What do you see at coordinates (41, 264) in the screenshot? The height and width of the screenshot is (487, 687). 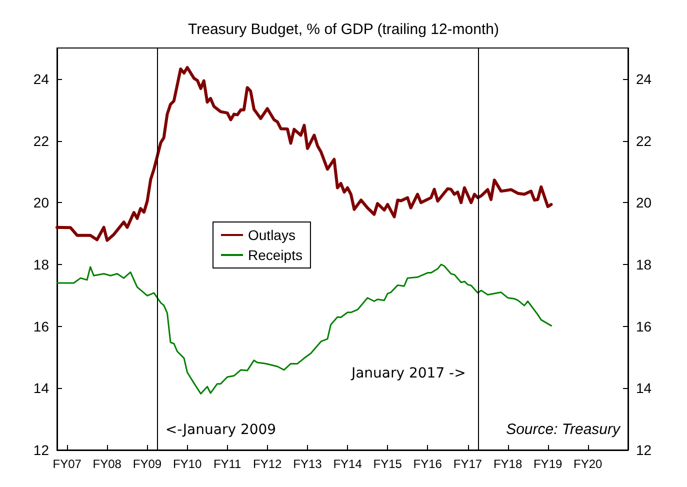 I see `y-tick-label: 18` at bounding box center [41, 264].